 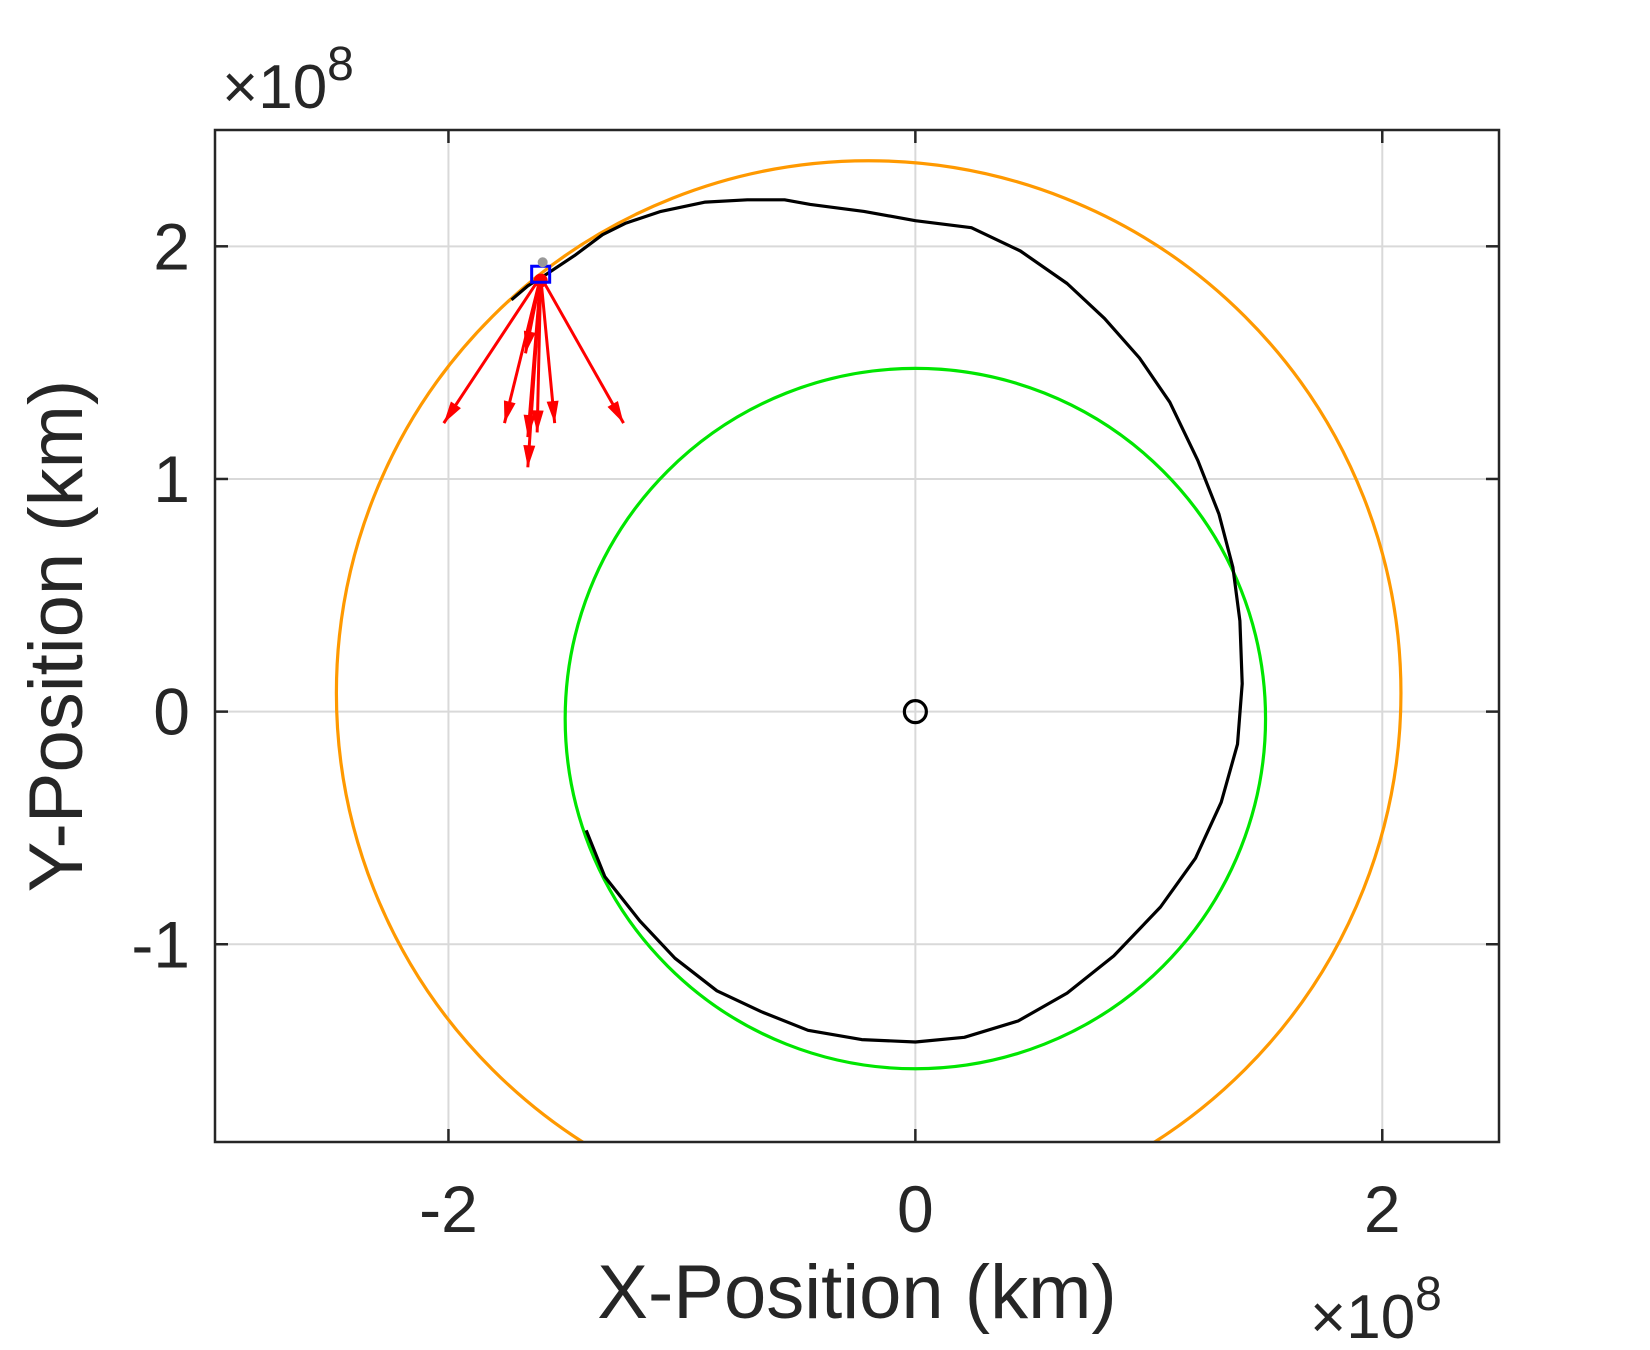 What do you see at coordinates (171, 479) in the screenshot?
I see `y-tick-label: 1` at bounding box center [171, 479].